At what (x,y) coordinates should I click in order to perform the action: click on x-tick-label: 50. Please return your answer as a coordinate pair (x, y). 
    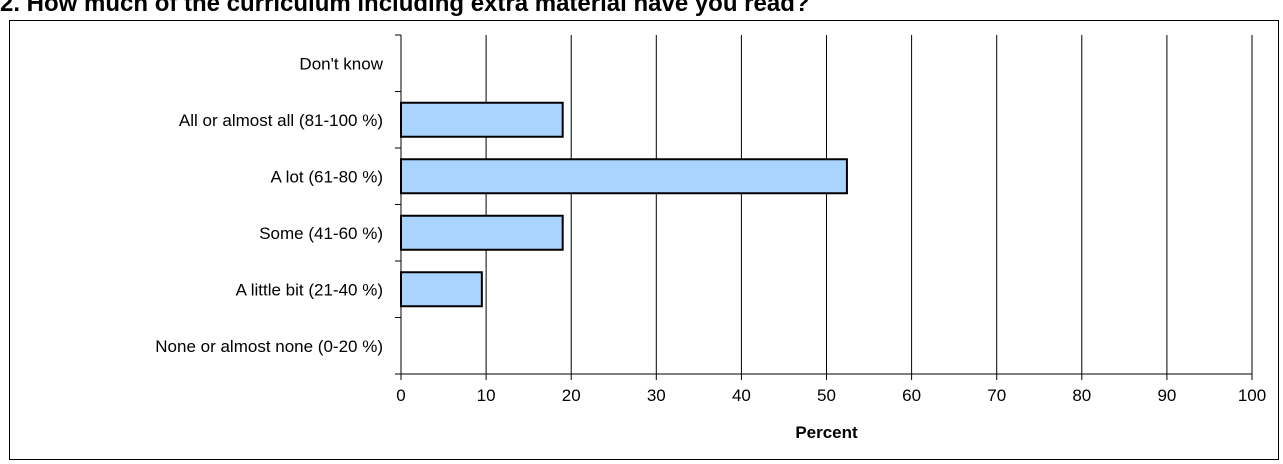
    Looking at the image, I should click on (826, 395).